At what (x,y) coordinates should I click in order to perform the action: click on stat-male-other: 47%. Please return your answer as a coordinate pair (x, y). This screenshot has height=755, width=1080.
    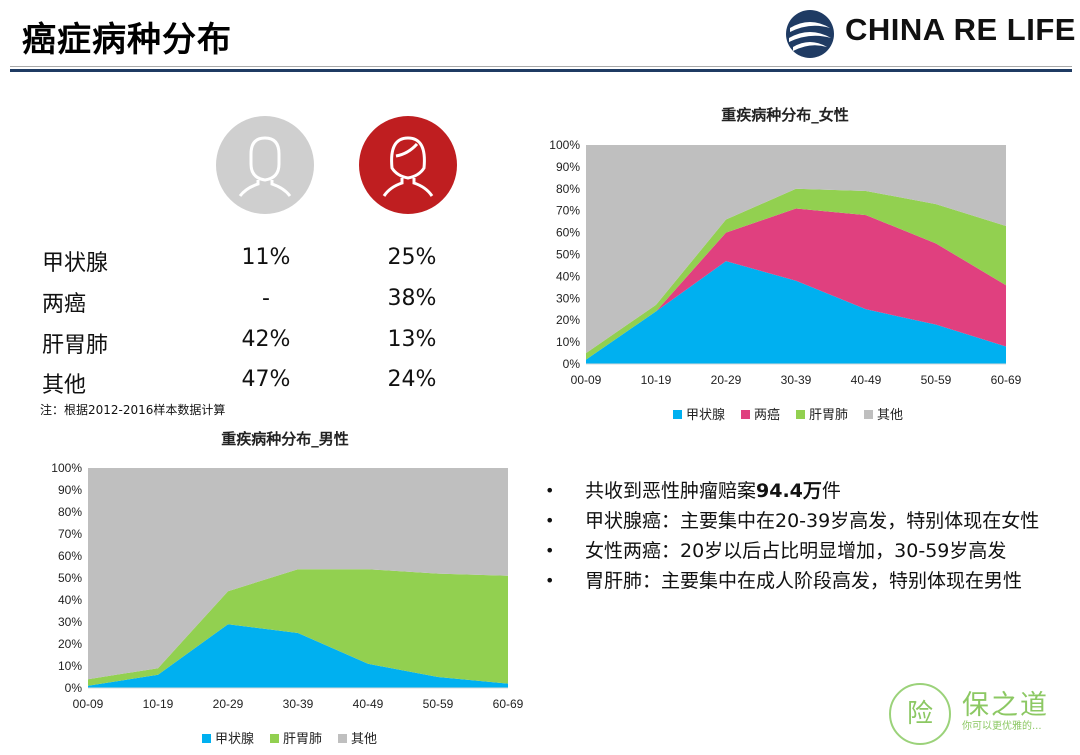
    Looking at the image, I should click on (266, 379).